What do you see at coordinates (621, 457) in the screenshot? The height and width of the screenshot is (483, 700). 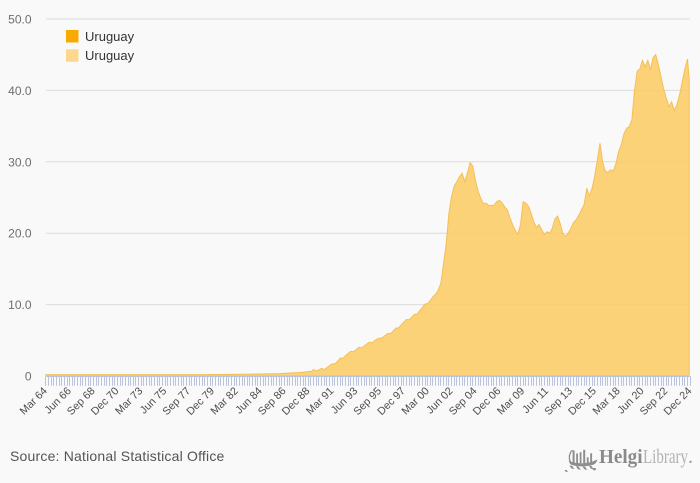 I see `svg-text: Helgi` at bounding box center [621, 457].